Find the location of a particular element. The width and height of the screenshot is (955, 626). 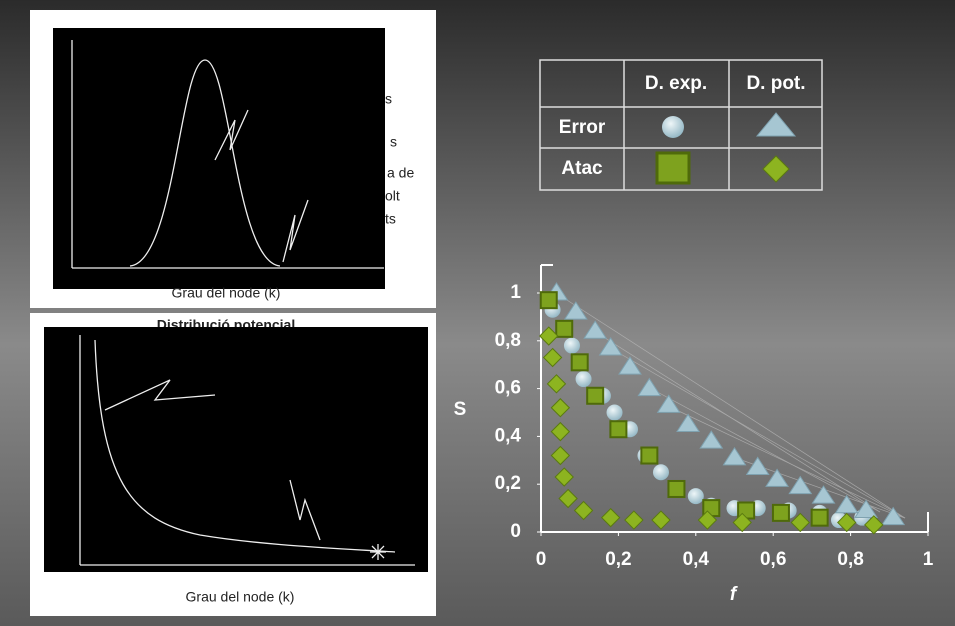

x-tick-label: 0,2 is located at coordinates (618, 559).